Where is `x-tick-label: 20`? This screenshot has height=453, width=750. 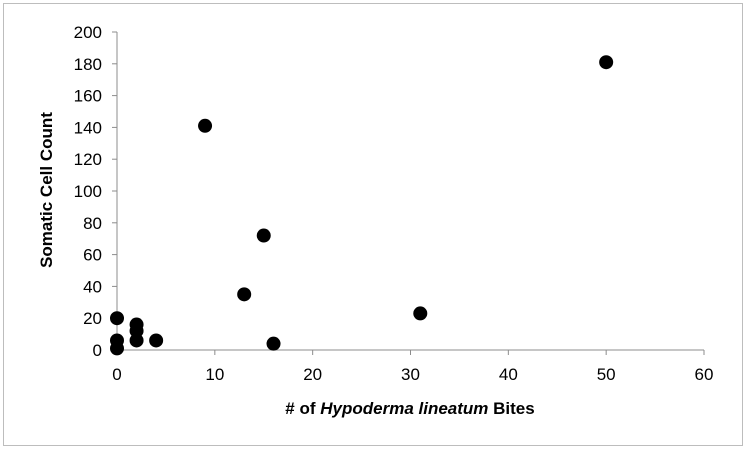 x-tick-label: 20 is located at coordinates (312, 374).